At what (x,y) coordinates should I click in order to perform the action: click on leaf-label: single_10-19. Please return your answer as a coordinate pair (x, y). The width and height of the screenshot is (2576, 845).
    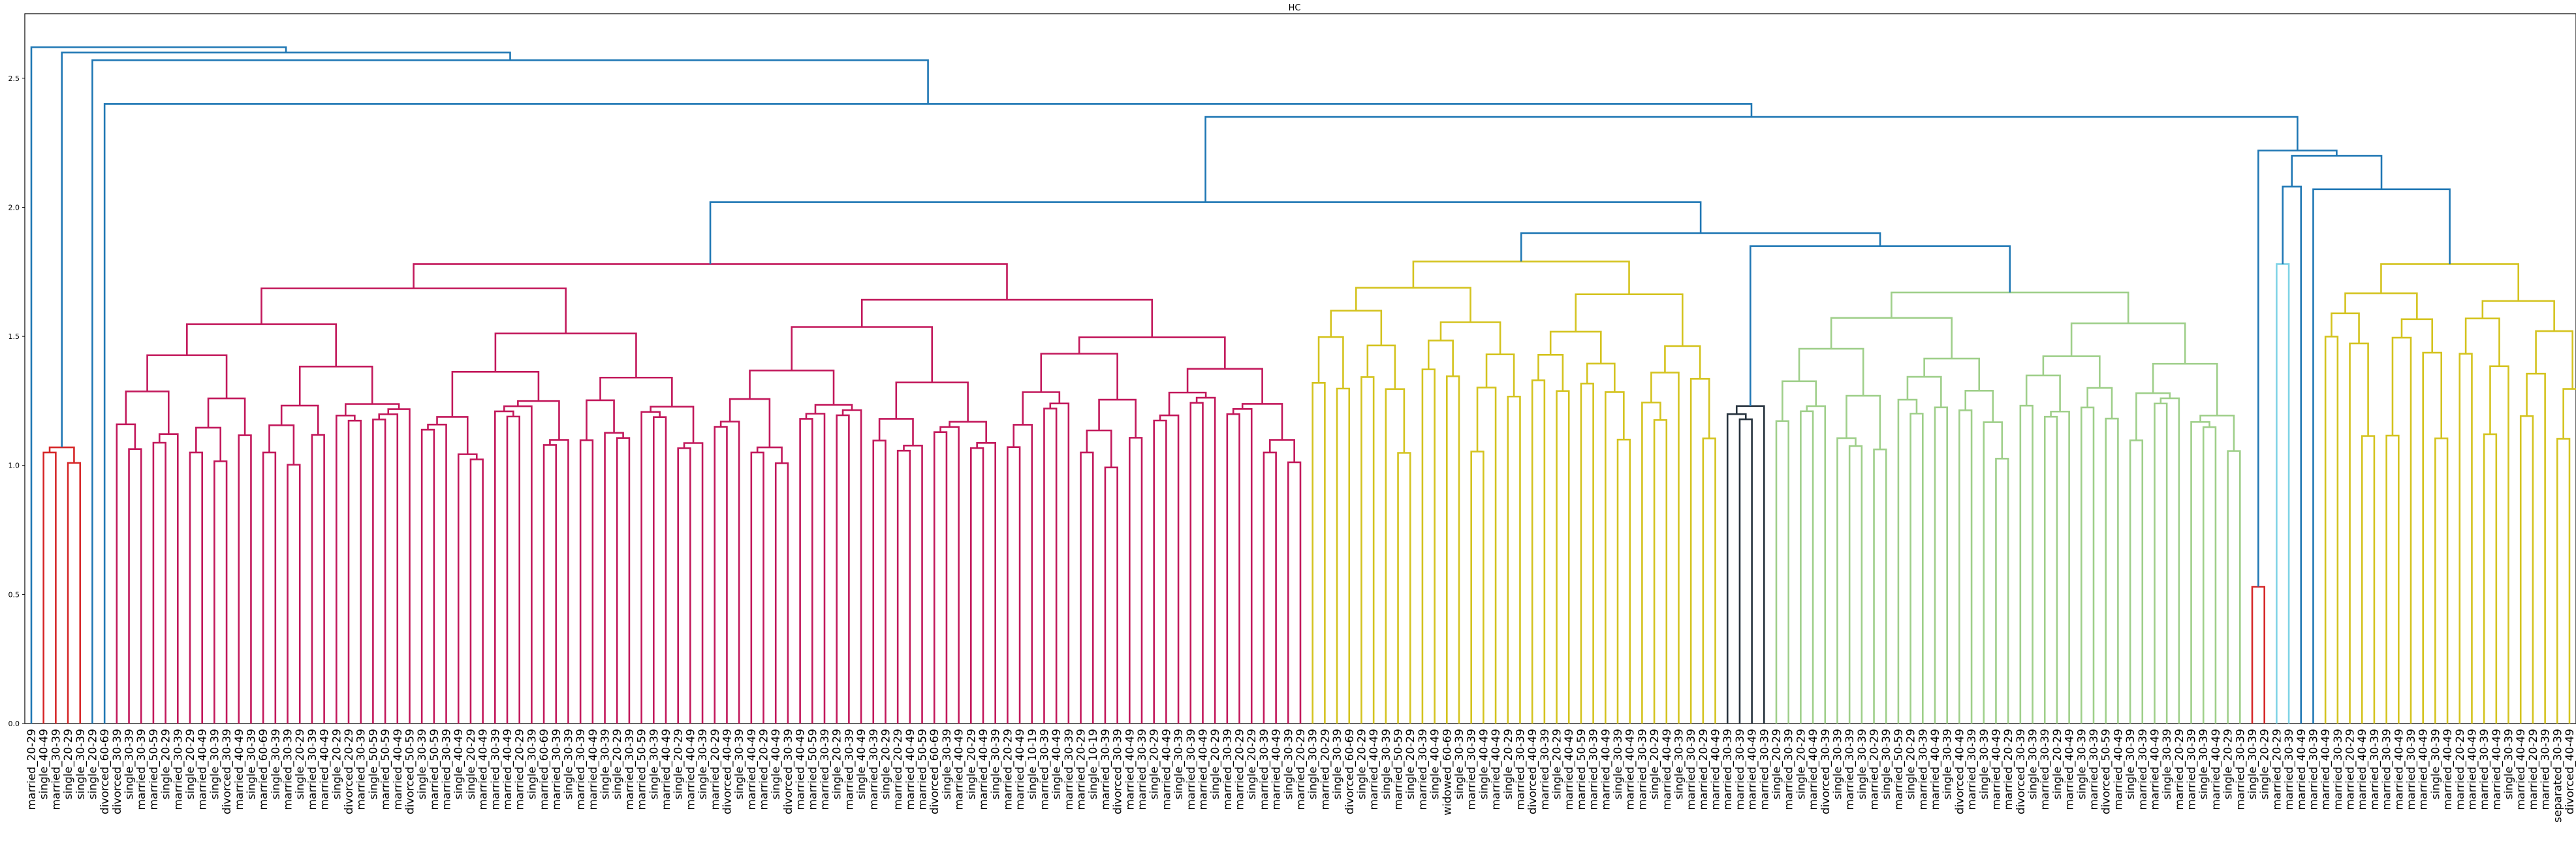
    Looking at the image, I should click on (1032, 764).